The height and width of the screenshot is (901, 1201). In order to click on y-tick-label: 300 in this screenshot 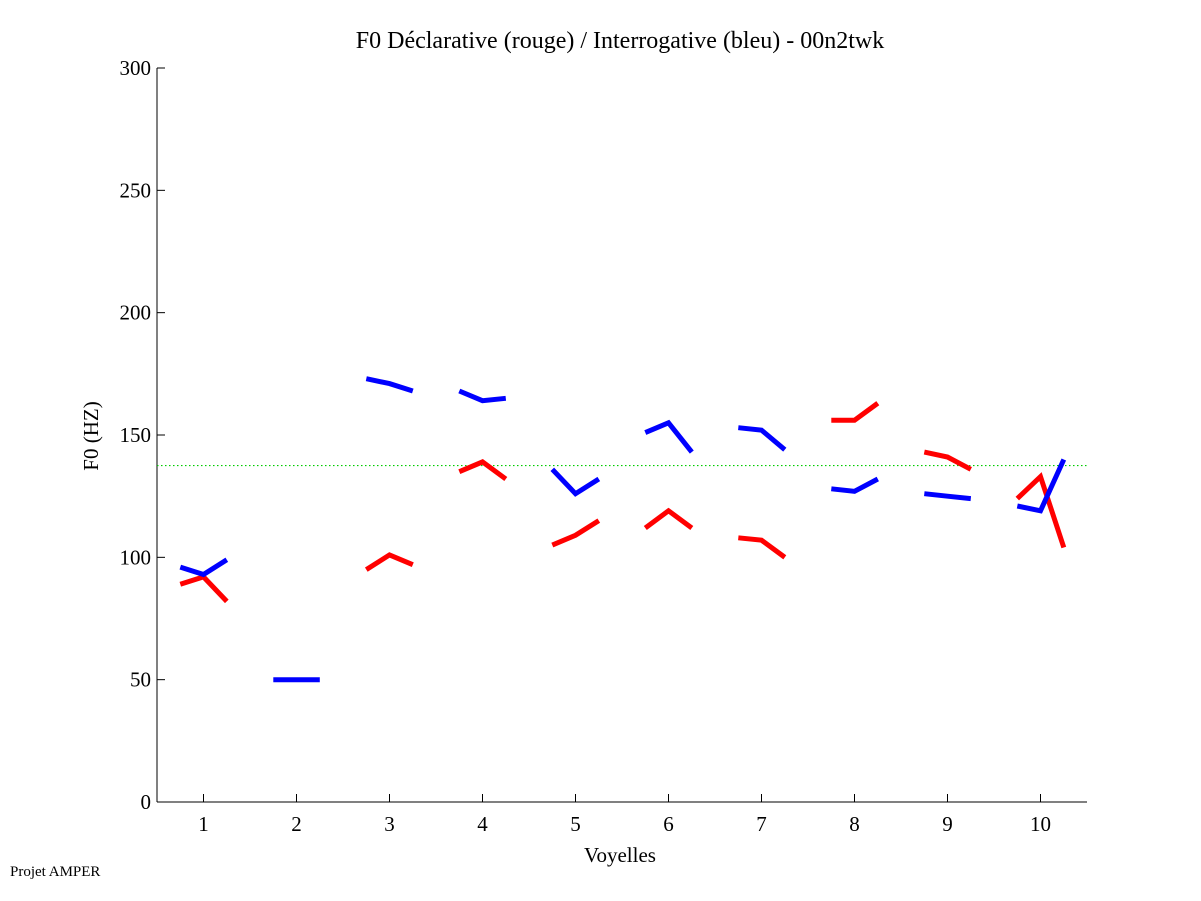, I will do `click(136, 68)`.